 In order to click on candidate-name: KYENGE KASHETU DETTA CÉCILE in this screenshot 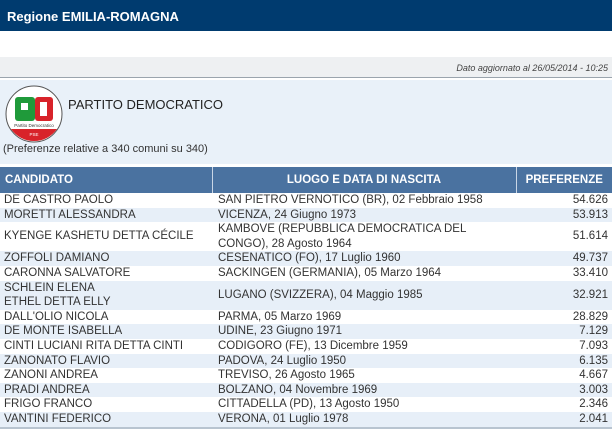, I will do `click(99, 236)`.